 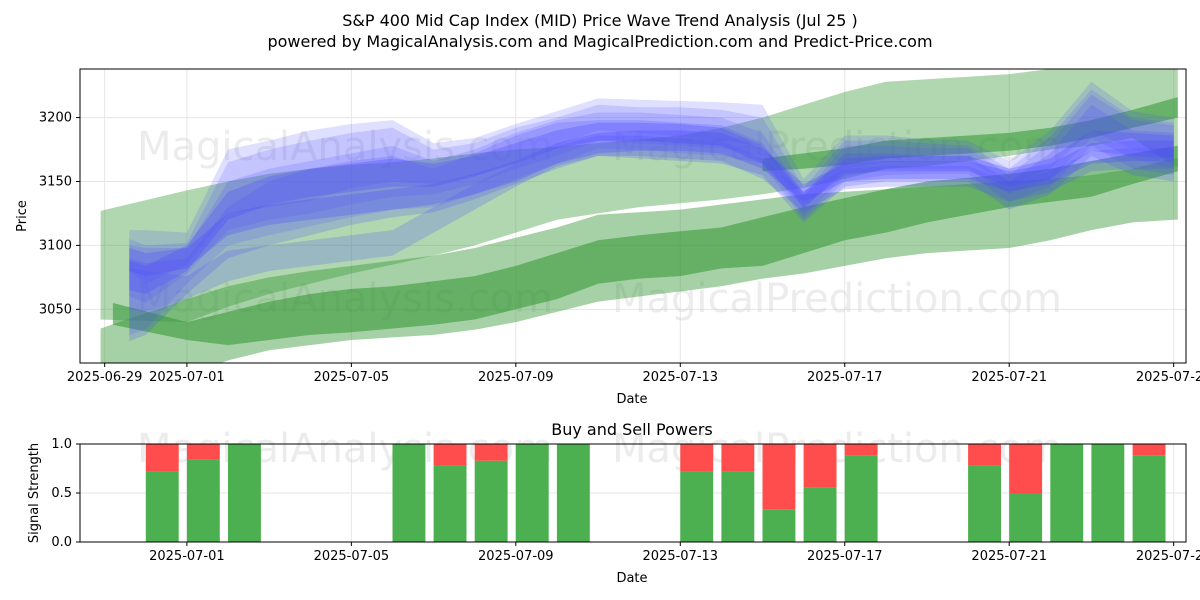 What do you see at coordinates (837, 299) in the screenshot?
I see `watermark-prediction-mid: MagicalPrediction.com` at bounding box center [837, 299].